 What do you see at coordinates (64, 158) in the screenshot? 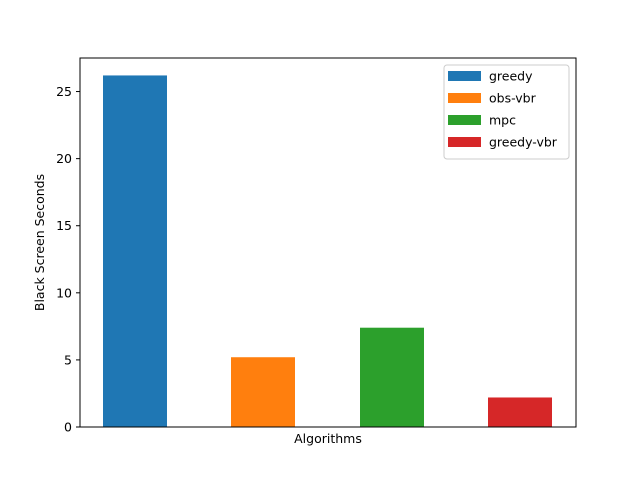
I see `y-tick-label: 20` at bounding box center [64, 158].